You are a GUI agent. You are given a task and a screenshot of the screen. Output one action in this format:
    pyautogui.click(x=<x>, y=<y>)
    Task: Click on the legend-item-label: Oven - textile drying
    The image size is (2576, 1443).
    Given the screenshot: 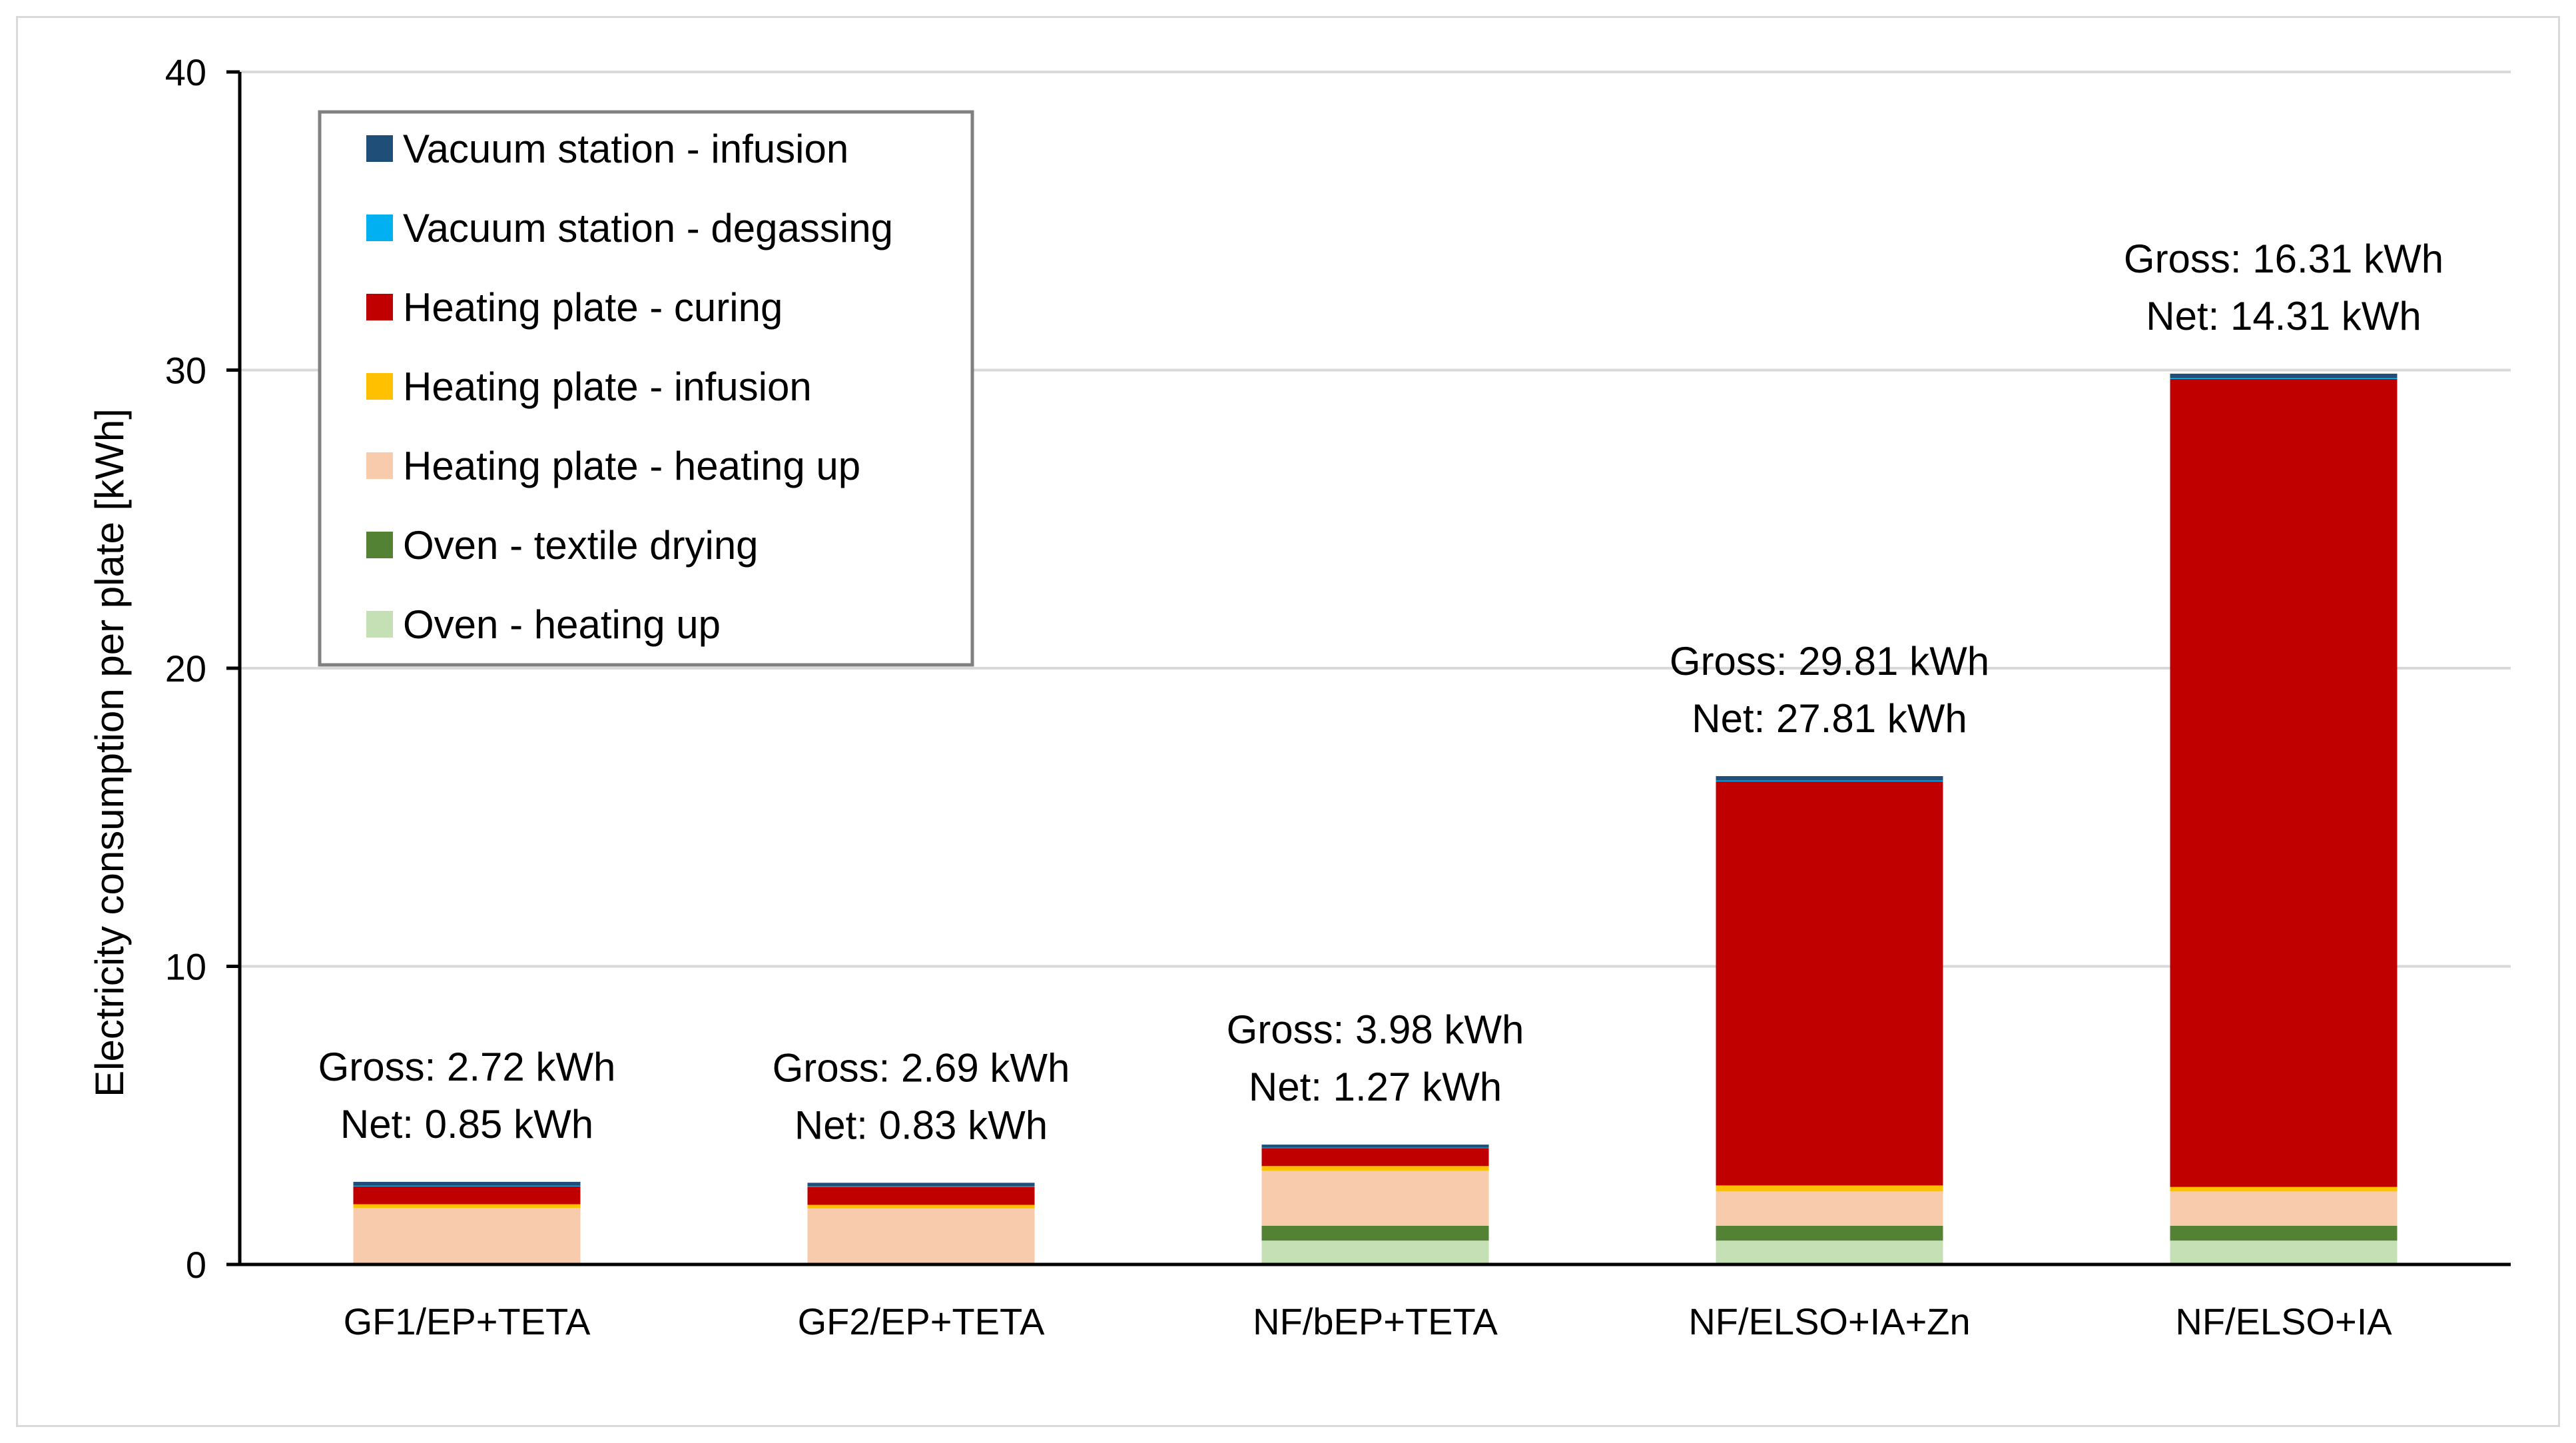 What is the action you would take?
    pyautogui.click(x=581, y=545)
    